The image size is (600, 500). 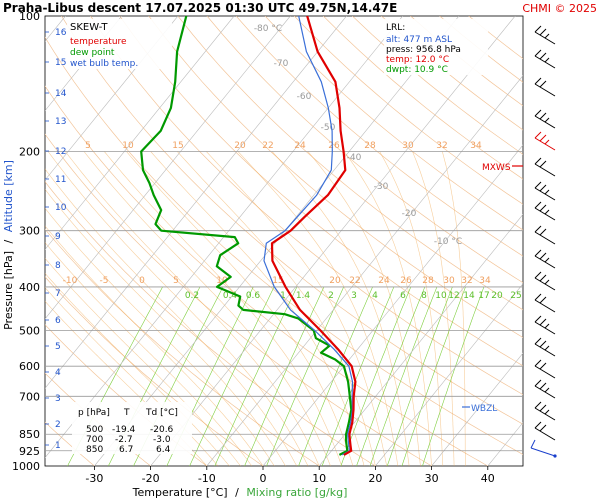 What do you see at coordinates (304, 97) in the screenshot?
I see `isotherm-label: -60` at bounding box center [304, 97].